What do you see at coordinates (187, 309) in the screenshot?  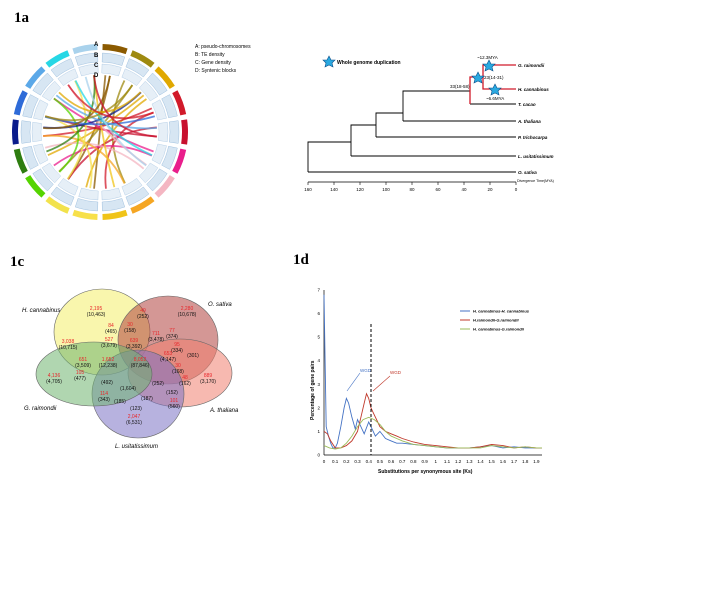 I see `venn-unique-count: 2,280` at bounding box center [187, 309].